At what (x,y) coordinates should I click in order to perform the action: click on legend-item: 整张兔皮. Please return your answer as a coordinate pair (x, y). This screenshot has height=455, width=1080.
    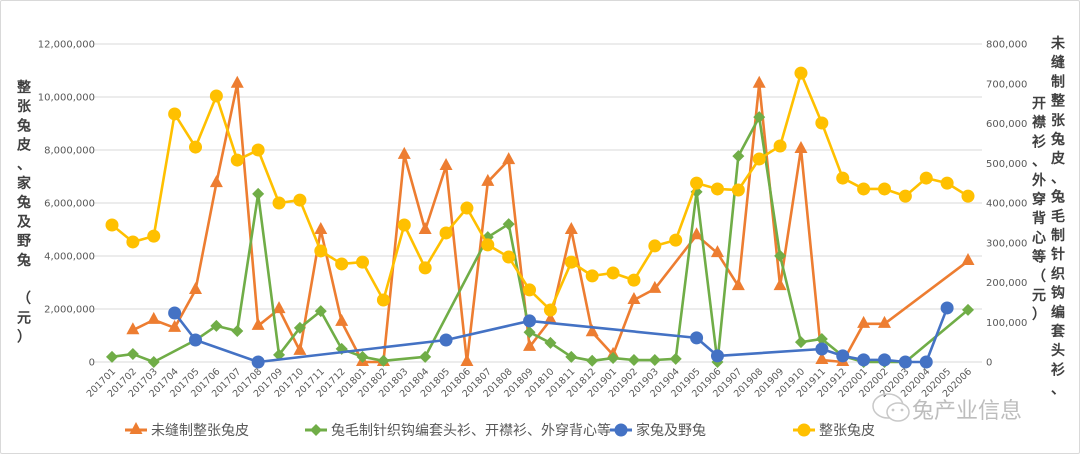
    Looking at the image, I should click on (834, 431).